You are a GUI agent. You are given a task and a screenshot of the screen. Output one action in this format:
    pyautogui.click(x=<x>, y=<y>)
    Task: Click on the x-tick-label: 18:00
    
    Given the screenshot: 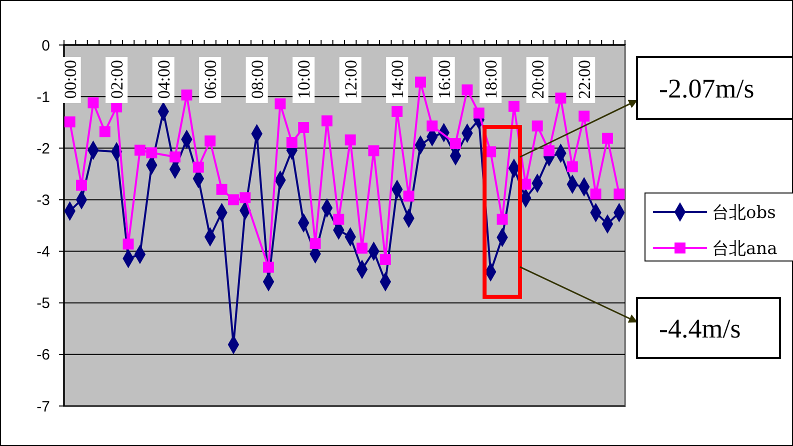 What is the action you would take?
    pyautogui.click(x=491, y=79)
    